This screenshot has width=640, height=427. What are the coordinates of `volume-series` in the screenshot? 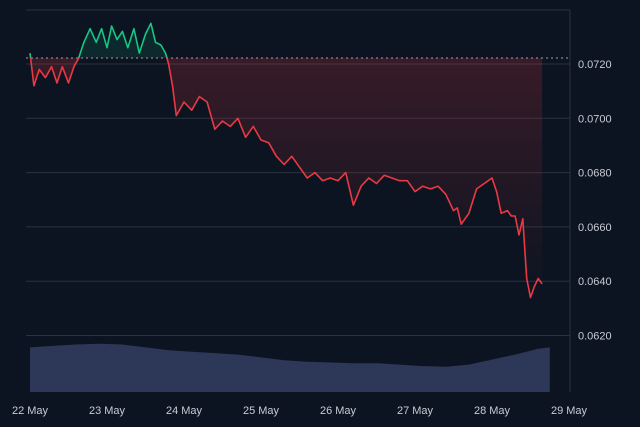 It's located at (290, 367).